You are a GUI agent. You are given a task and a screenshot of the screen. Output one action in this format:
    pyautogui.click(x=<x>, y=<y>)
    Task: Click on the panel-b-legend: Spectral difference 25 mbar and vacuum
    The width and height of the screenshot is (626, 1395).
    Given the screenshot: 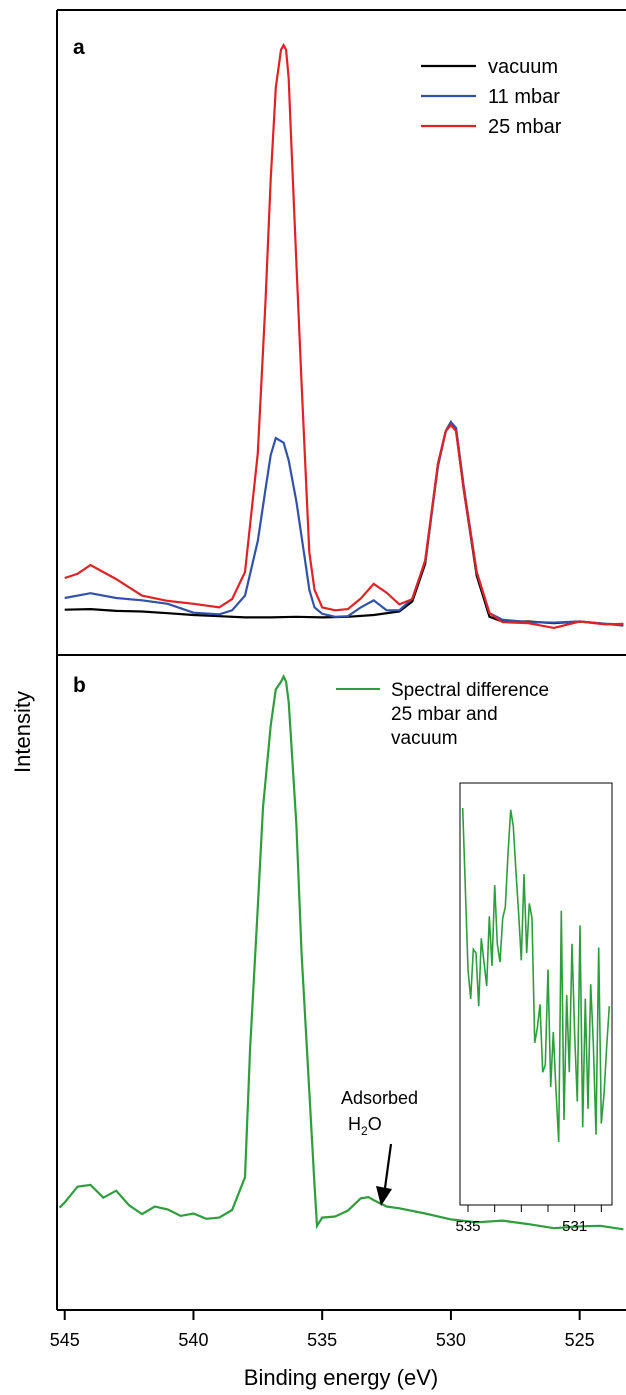 What is the action you would take?
    pyautogui.click(x=442, y=714)
    